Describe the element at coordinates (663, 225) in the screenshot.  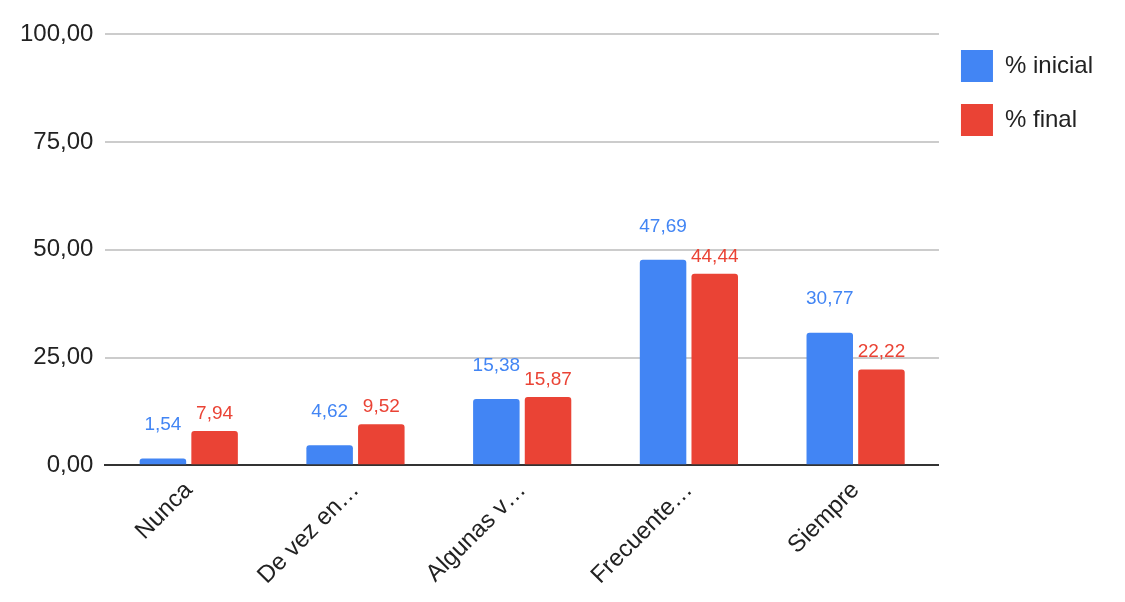
I see `data-label: 47,69` at that location.